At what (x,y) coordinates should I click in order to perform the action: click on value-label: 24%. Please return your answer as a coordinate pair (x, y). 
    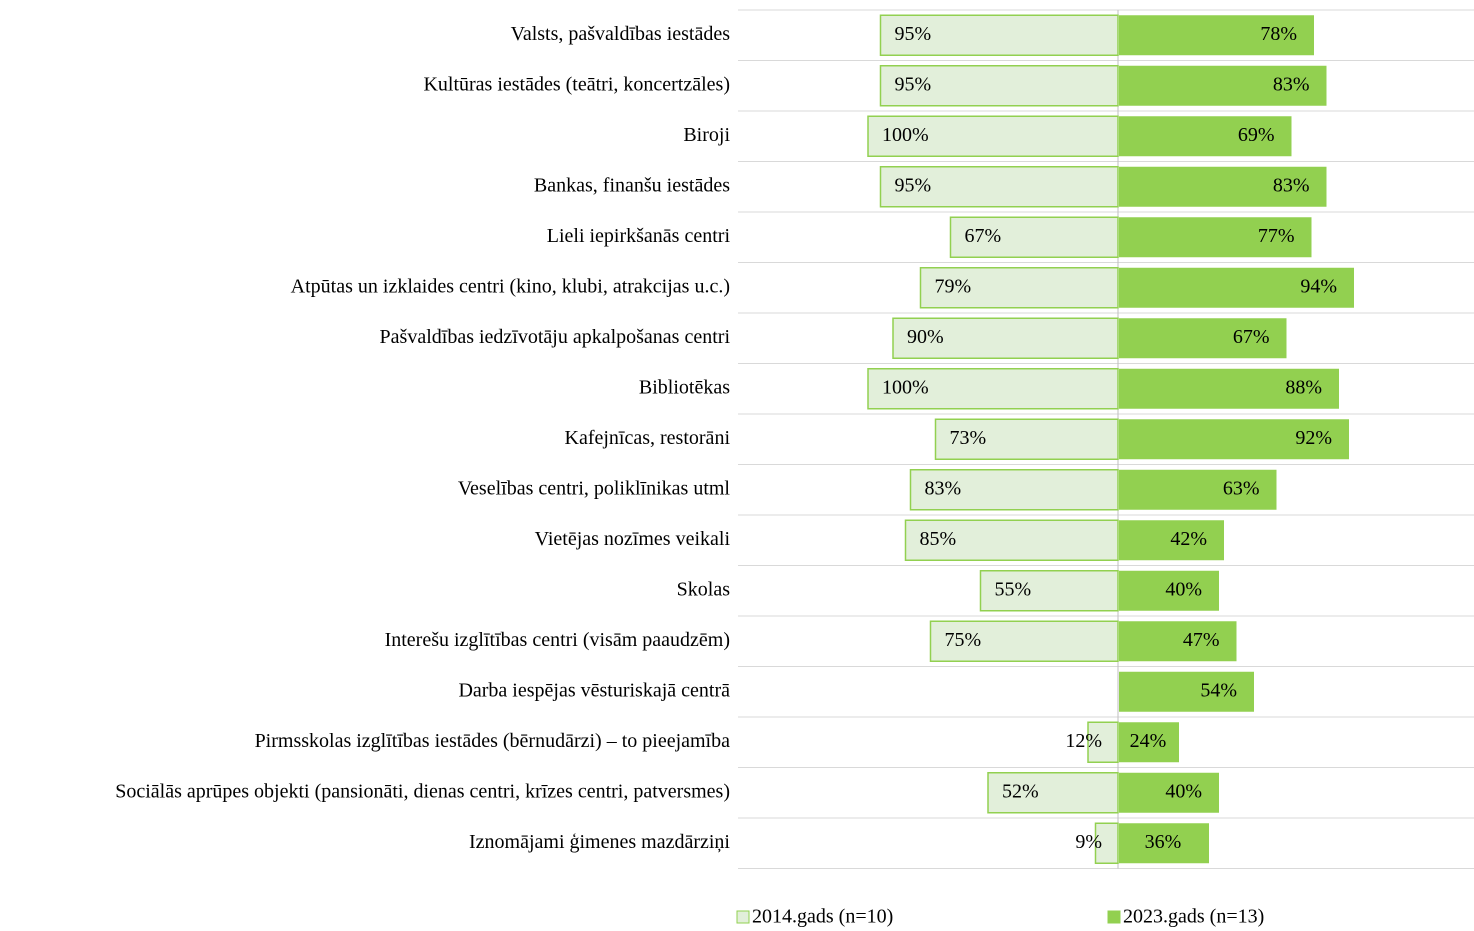
    Looking at the image, I should click on (1148, 741).